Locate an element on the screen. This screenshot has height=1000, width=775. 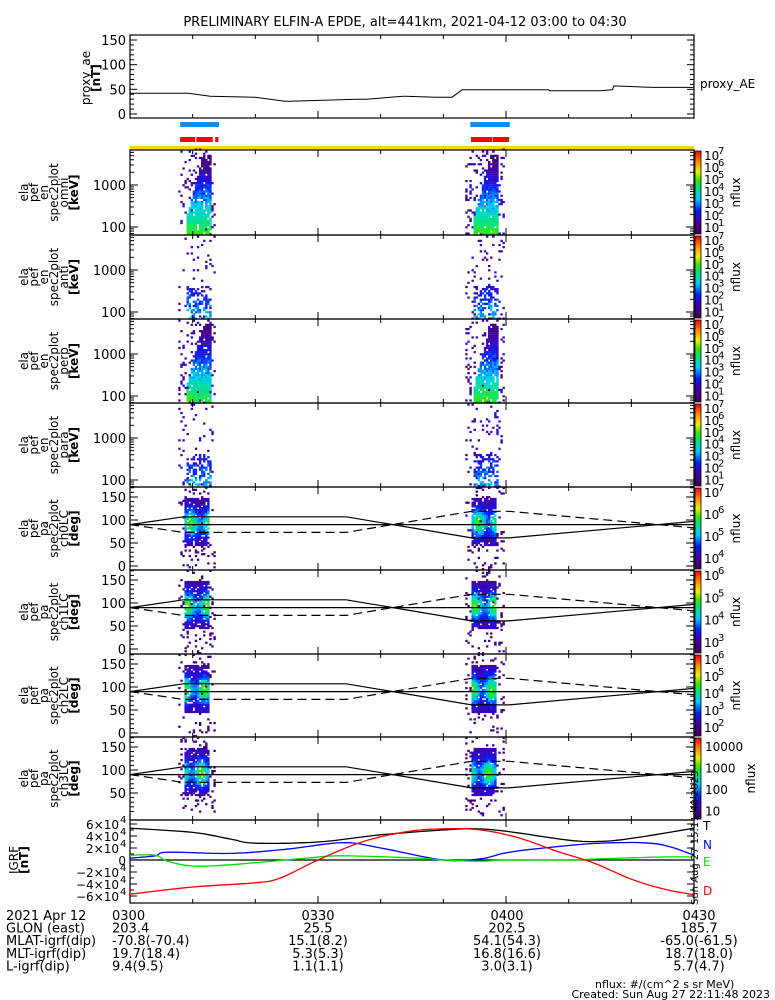
y-label-line: ch1LC is located at coordinates (64, 612).